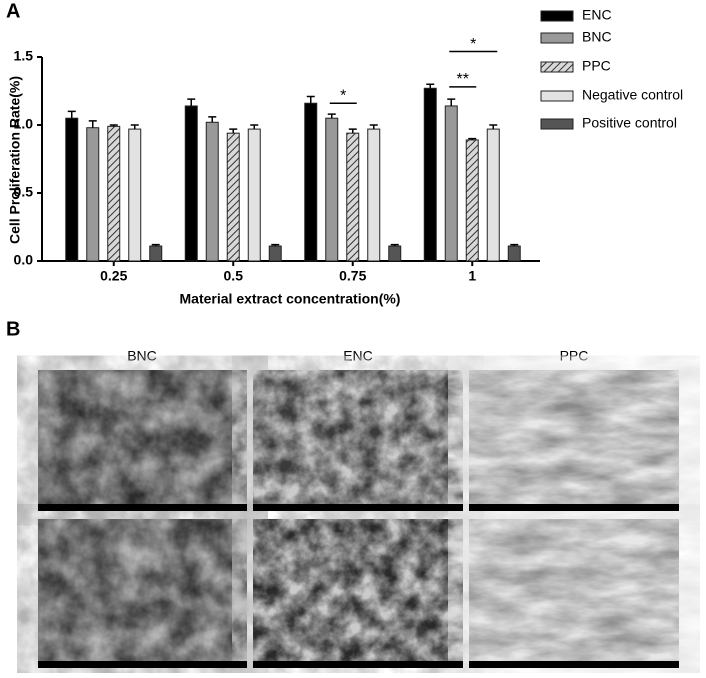  Describe the element at coordinates (13, 329) in the screenshot. I see `panel-label: B` at that location.